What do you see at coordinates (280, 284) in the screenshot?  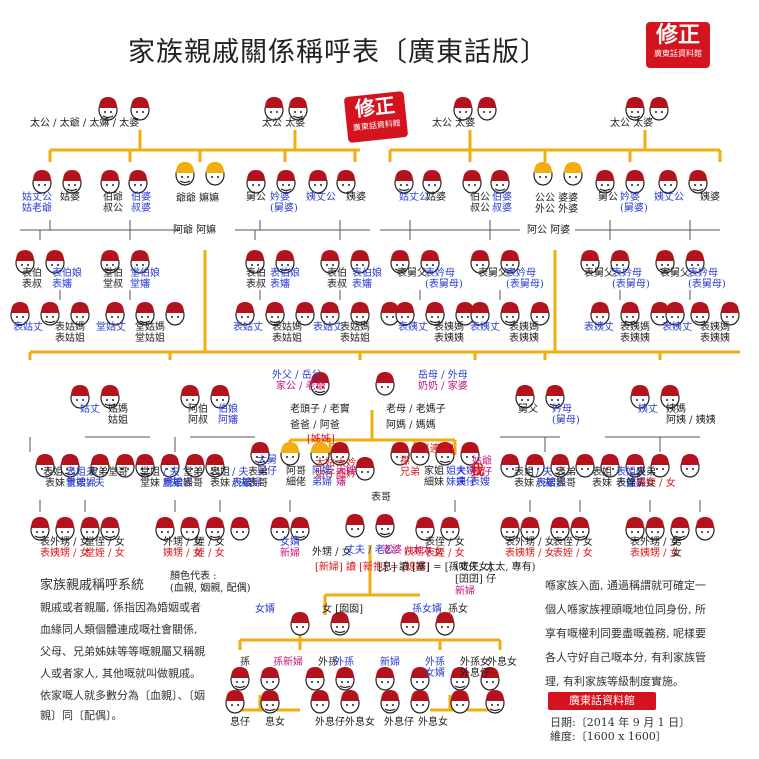 I see `relation-label: 表嬸` at bounding box center [280, 284].